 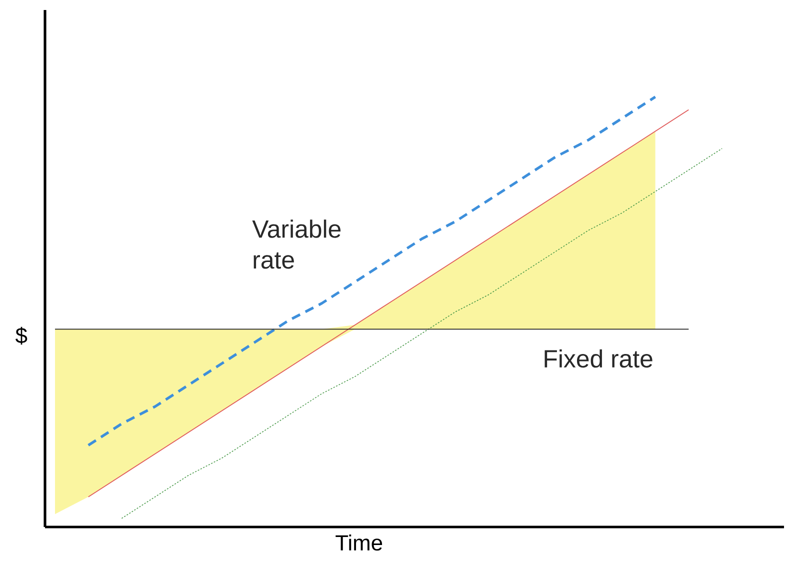 I want to click on series-label: Fixed rate, so click(x=598, y=358).